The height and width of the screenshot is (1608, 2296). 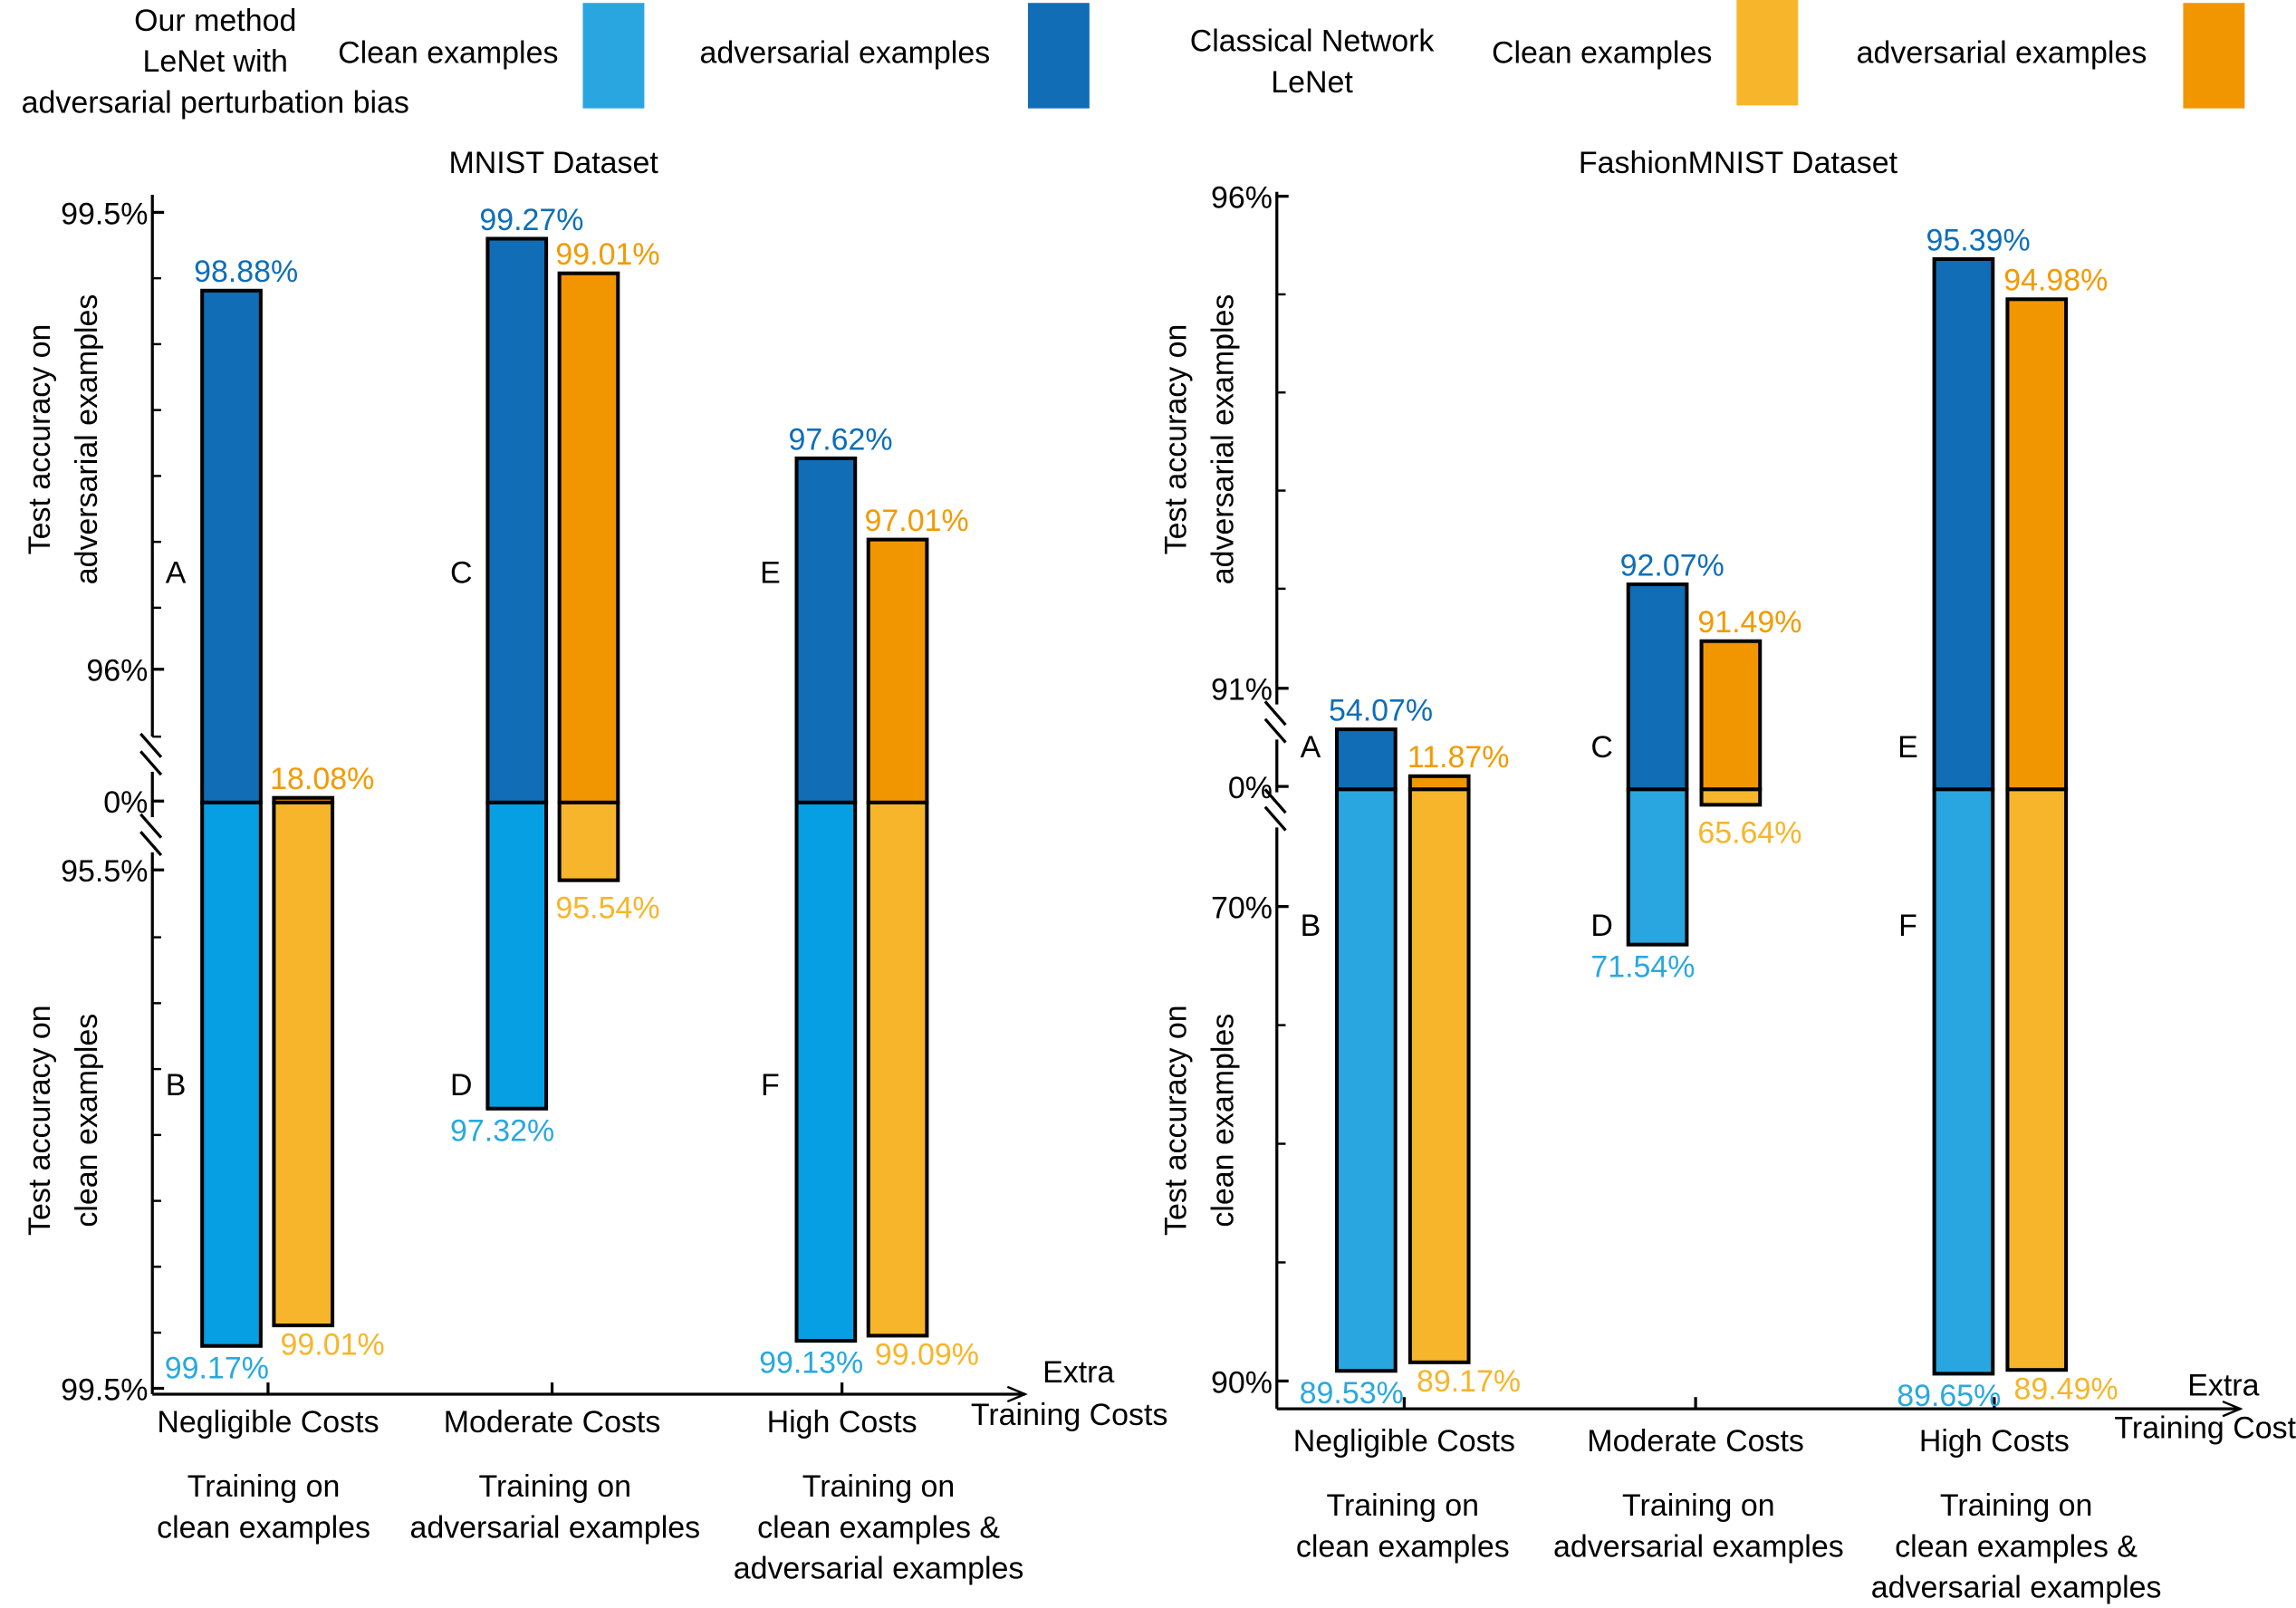 I want to click on bar-letter-label: F, so click(x=1907, y=926).